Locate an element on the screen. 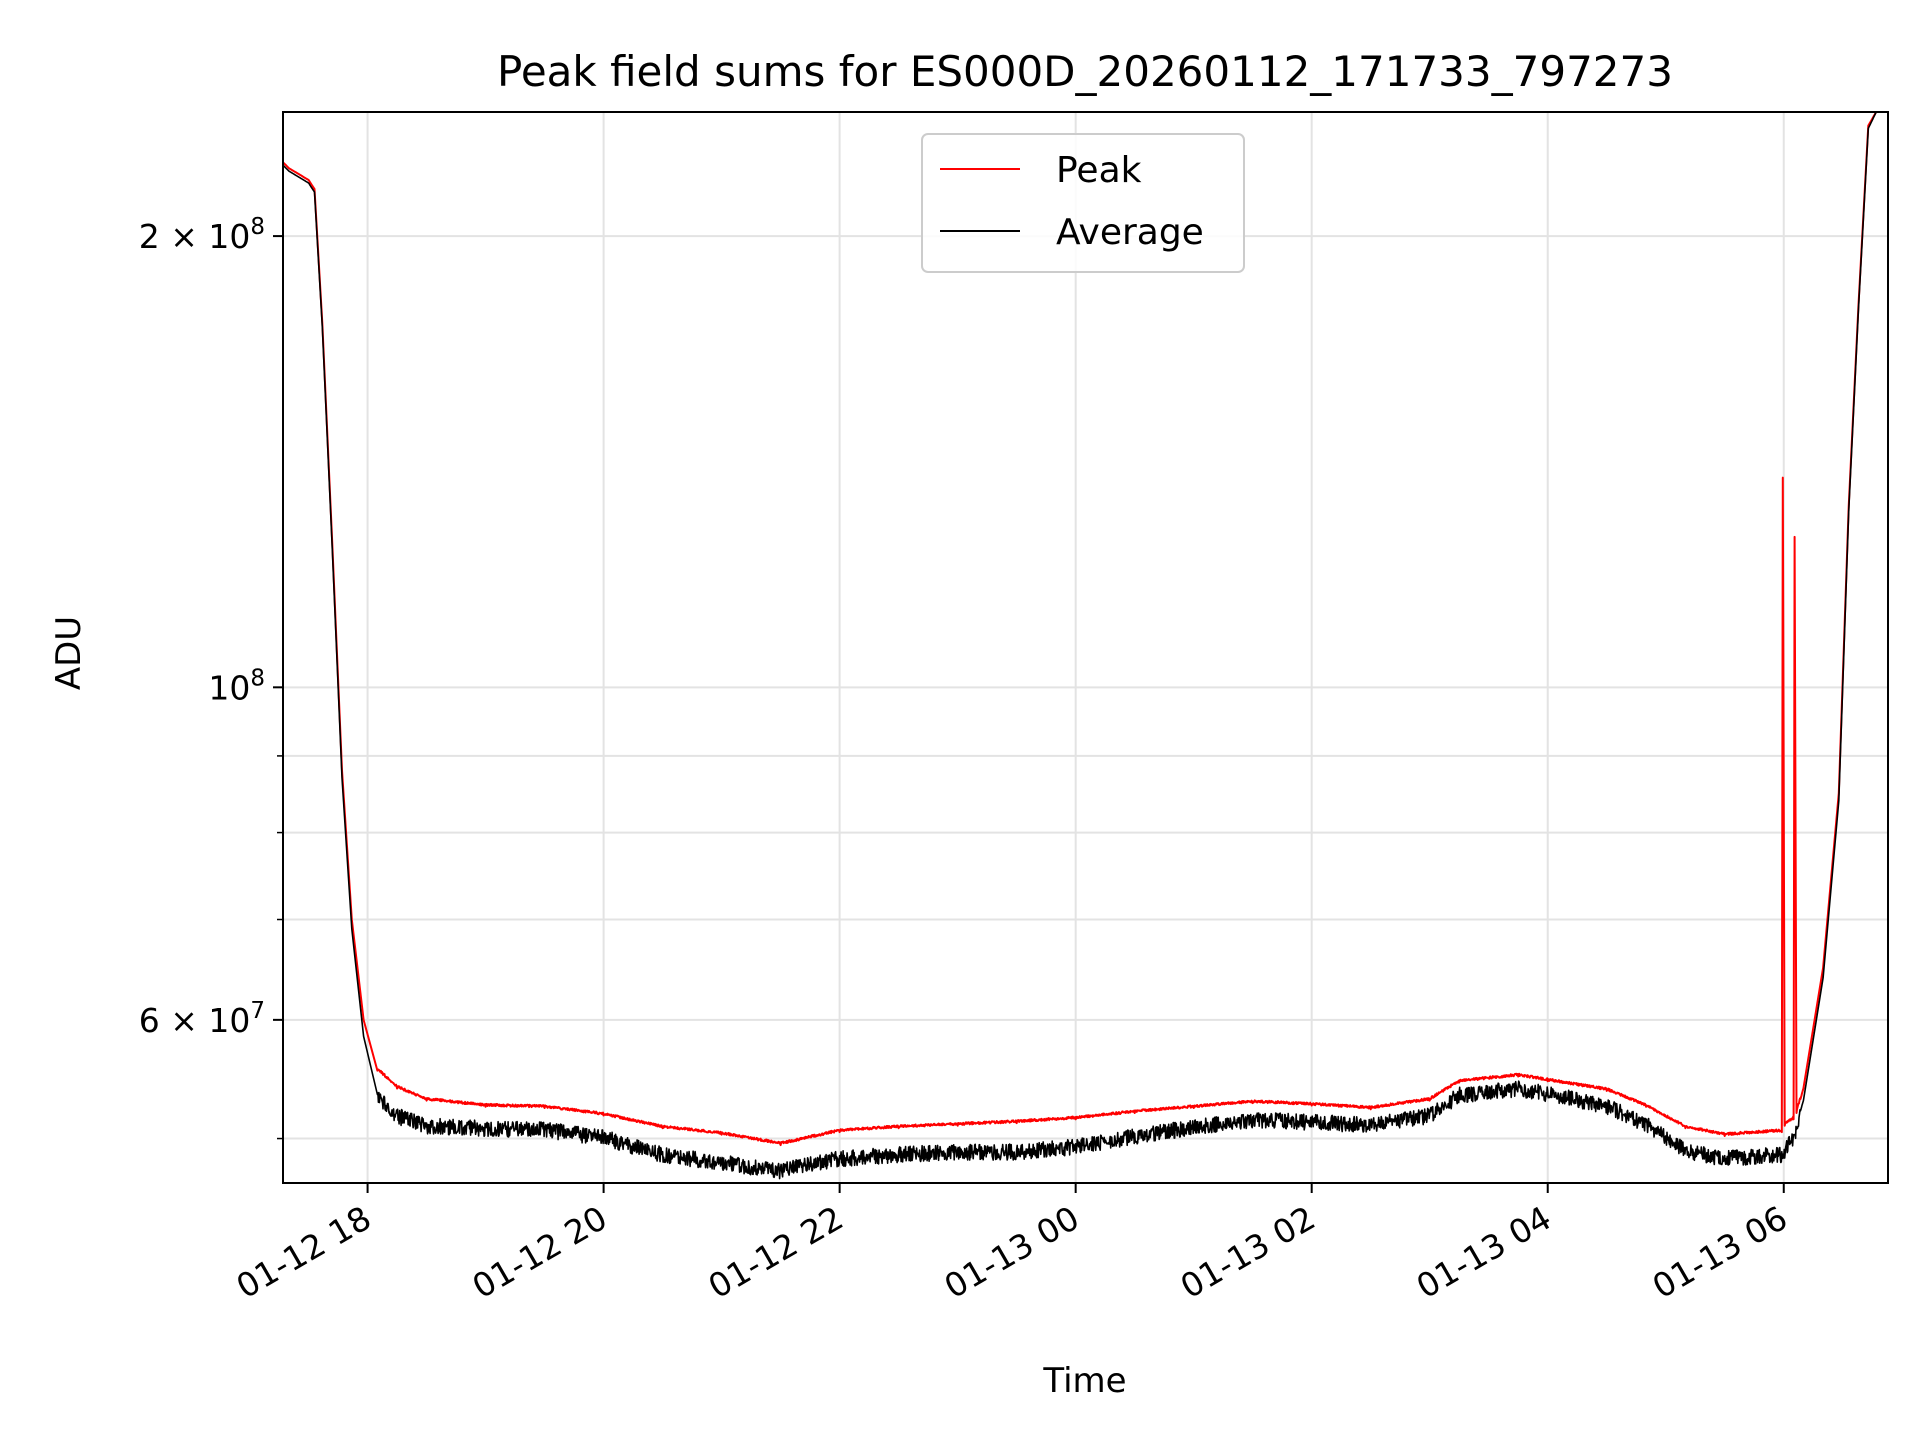  legend-label-average: Average is located at coordinates (1130, 232).